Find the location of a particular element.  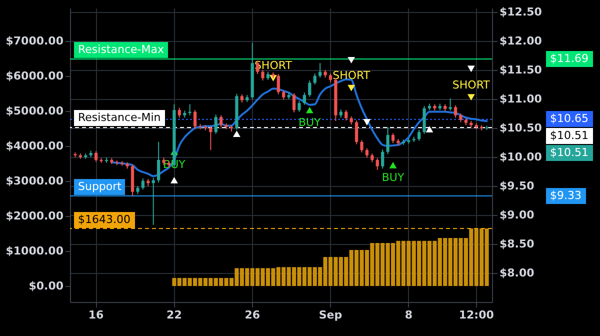

y2-tick-label: $0.00 is located at coordinates (46, 286).